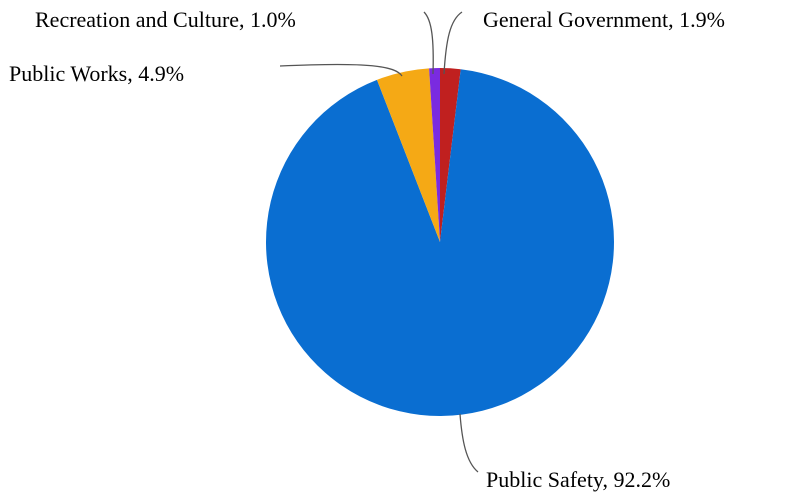 The height and width of the screenshot is (500, 812). I want to click on label-public-works: Public Works, 4.9%, so click(96, 73).